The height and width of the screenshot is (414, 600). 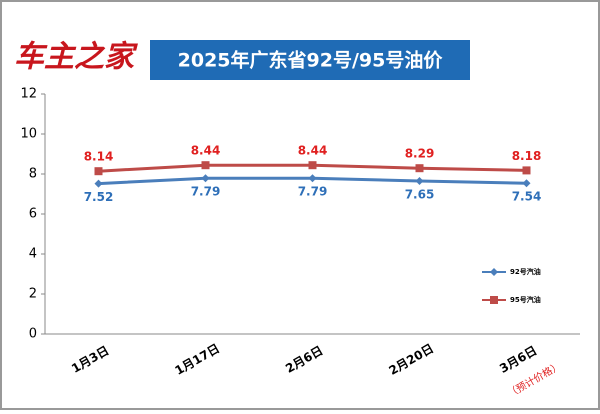 What do you see at coordinates (420, 154) in the screenshot?
I see `data-label: 8.29` at bounding box center [420, 154].